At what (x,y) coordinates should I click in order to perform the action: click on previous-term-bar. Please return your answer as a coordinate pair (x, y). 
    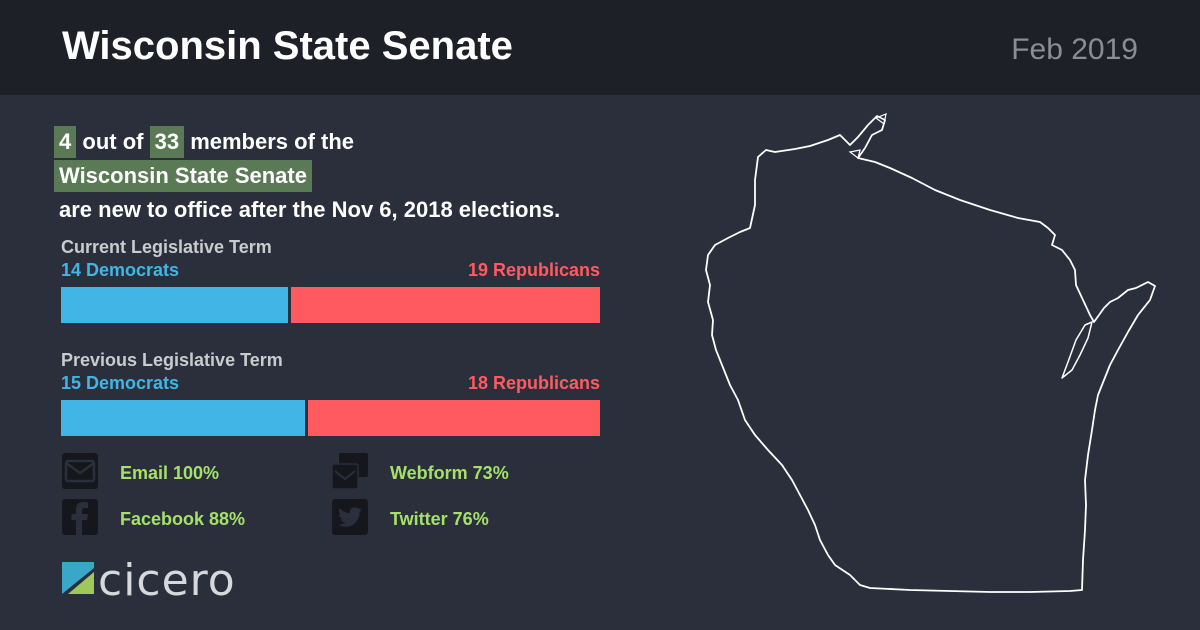
    Looking at the image, I should click on (330, 418).